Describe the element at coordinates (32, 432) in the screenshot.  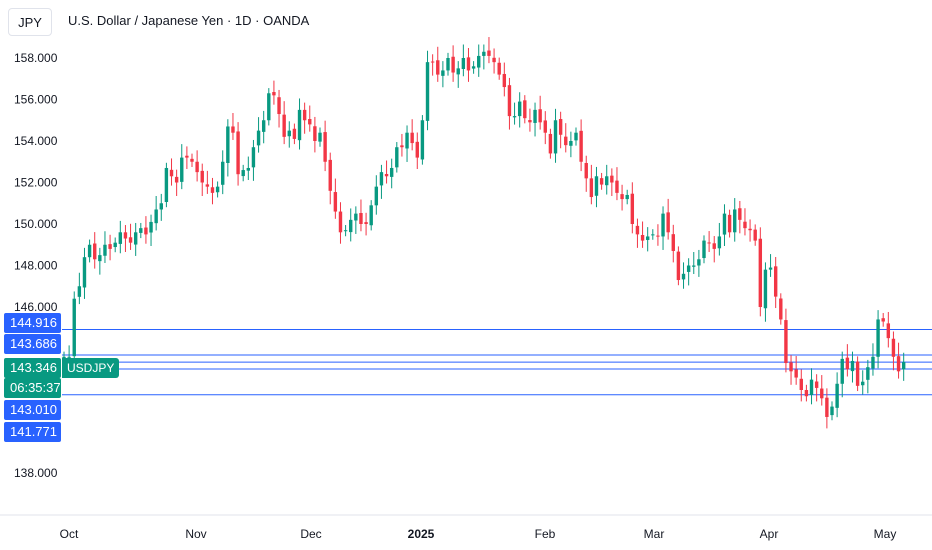
I see `horizontal-line-price-label: 141.771` at that location.